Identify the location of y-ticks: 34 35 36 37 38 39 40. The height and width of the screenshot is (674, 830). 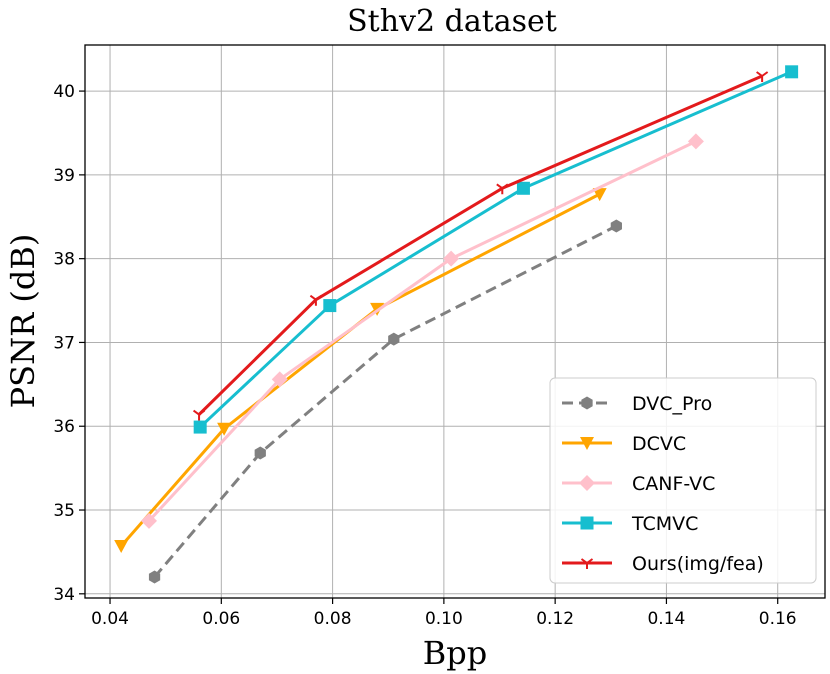
(69, 343).